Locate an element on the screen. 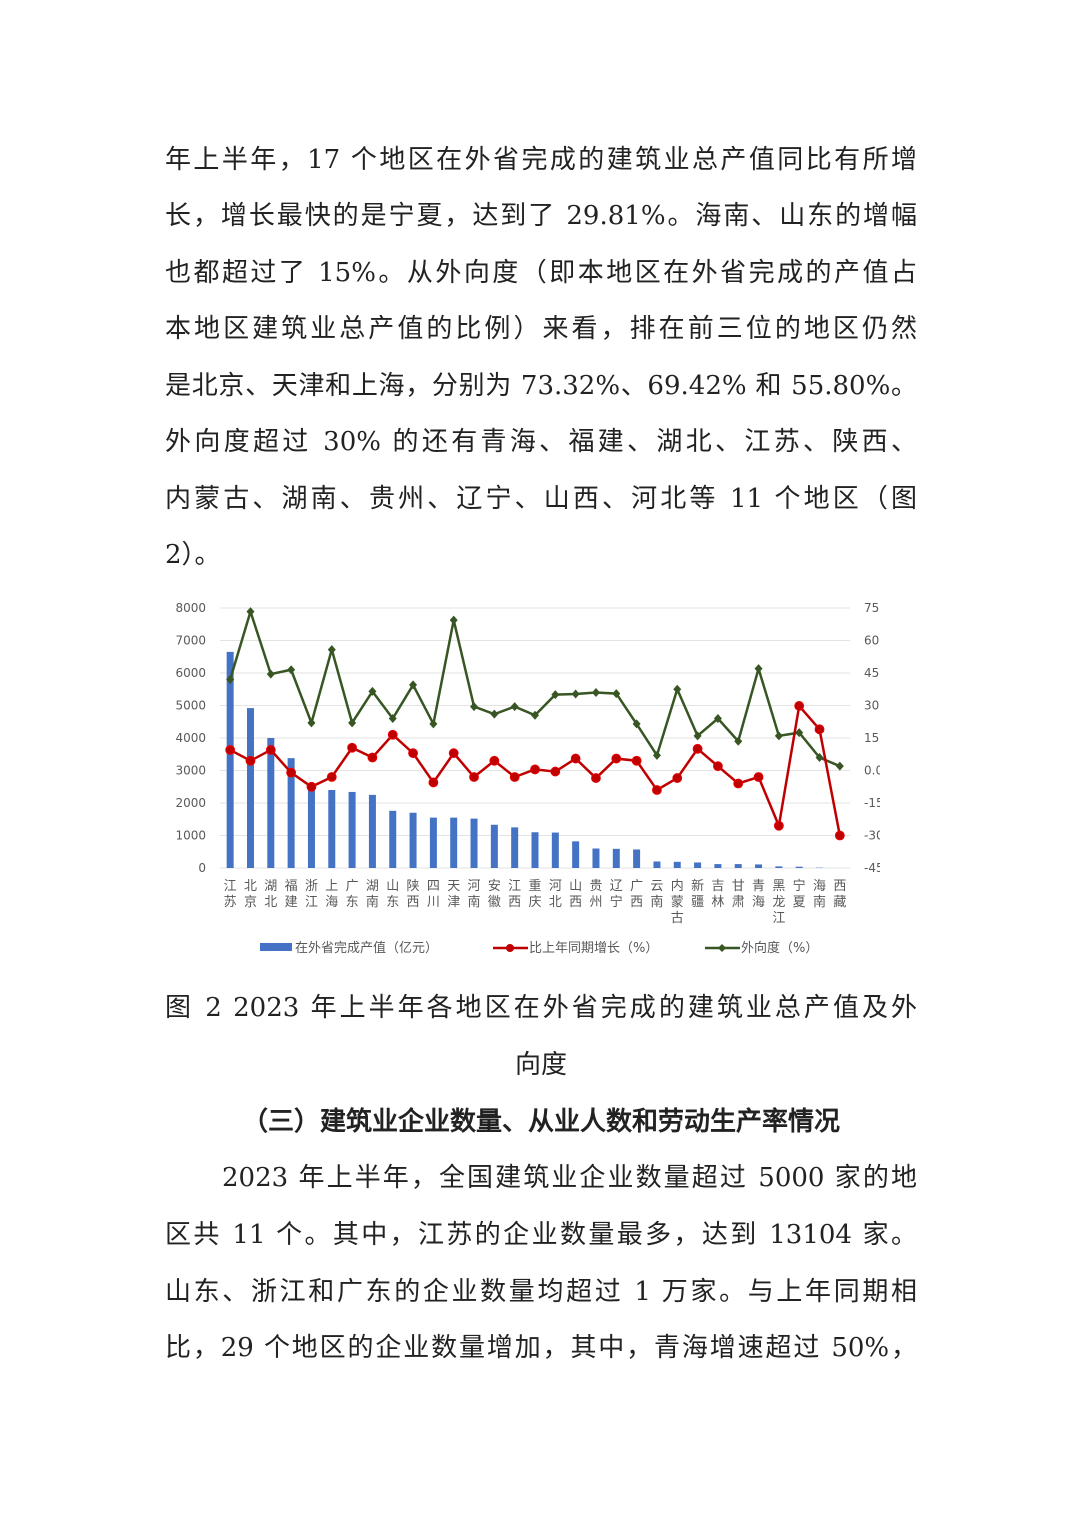  category-label: 重 is located at coordinates (534, 886).